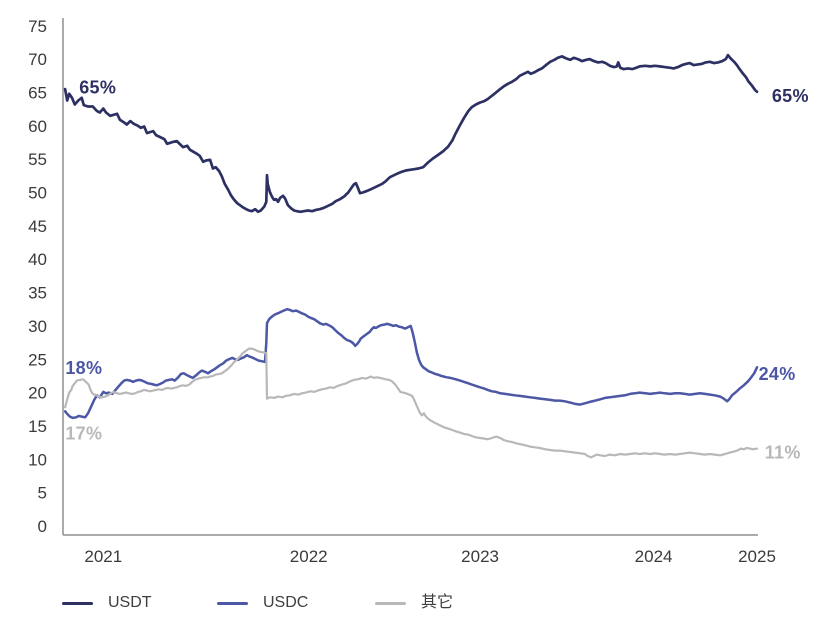 Image resolution: width=824 pixels, height=620 pixels. What do you see at coordinates (107, 603) in the screenshot?
I see `legend-item-usdt: USDT` at bounding box center [107, 603].